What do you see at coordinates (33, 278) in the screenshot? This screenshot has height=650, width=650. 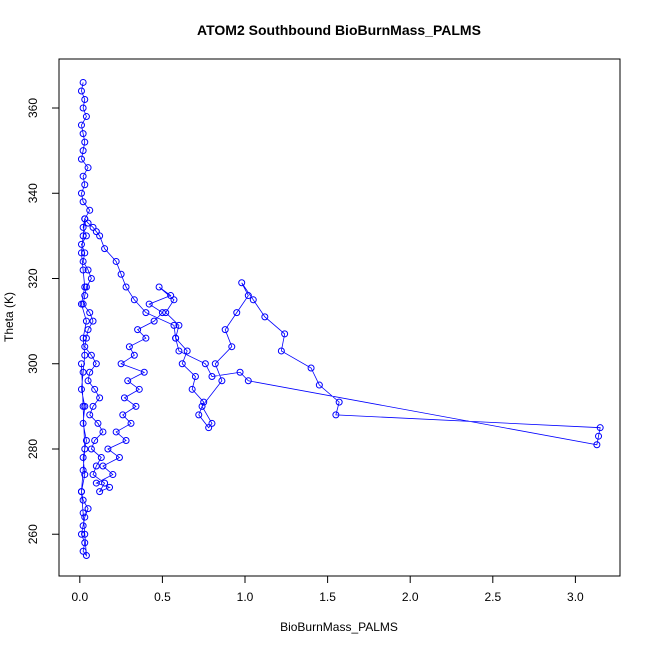 I see `y-tick-label: 320` at bounding box center [33, 278].